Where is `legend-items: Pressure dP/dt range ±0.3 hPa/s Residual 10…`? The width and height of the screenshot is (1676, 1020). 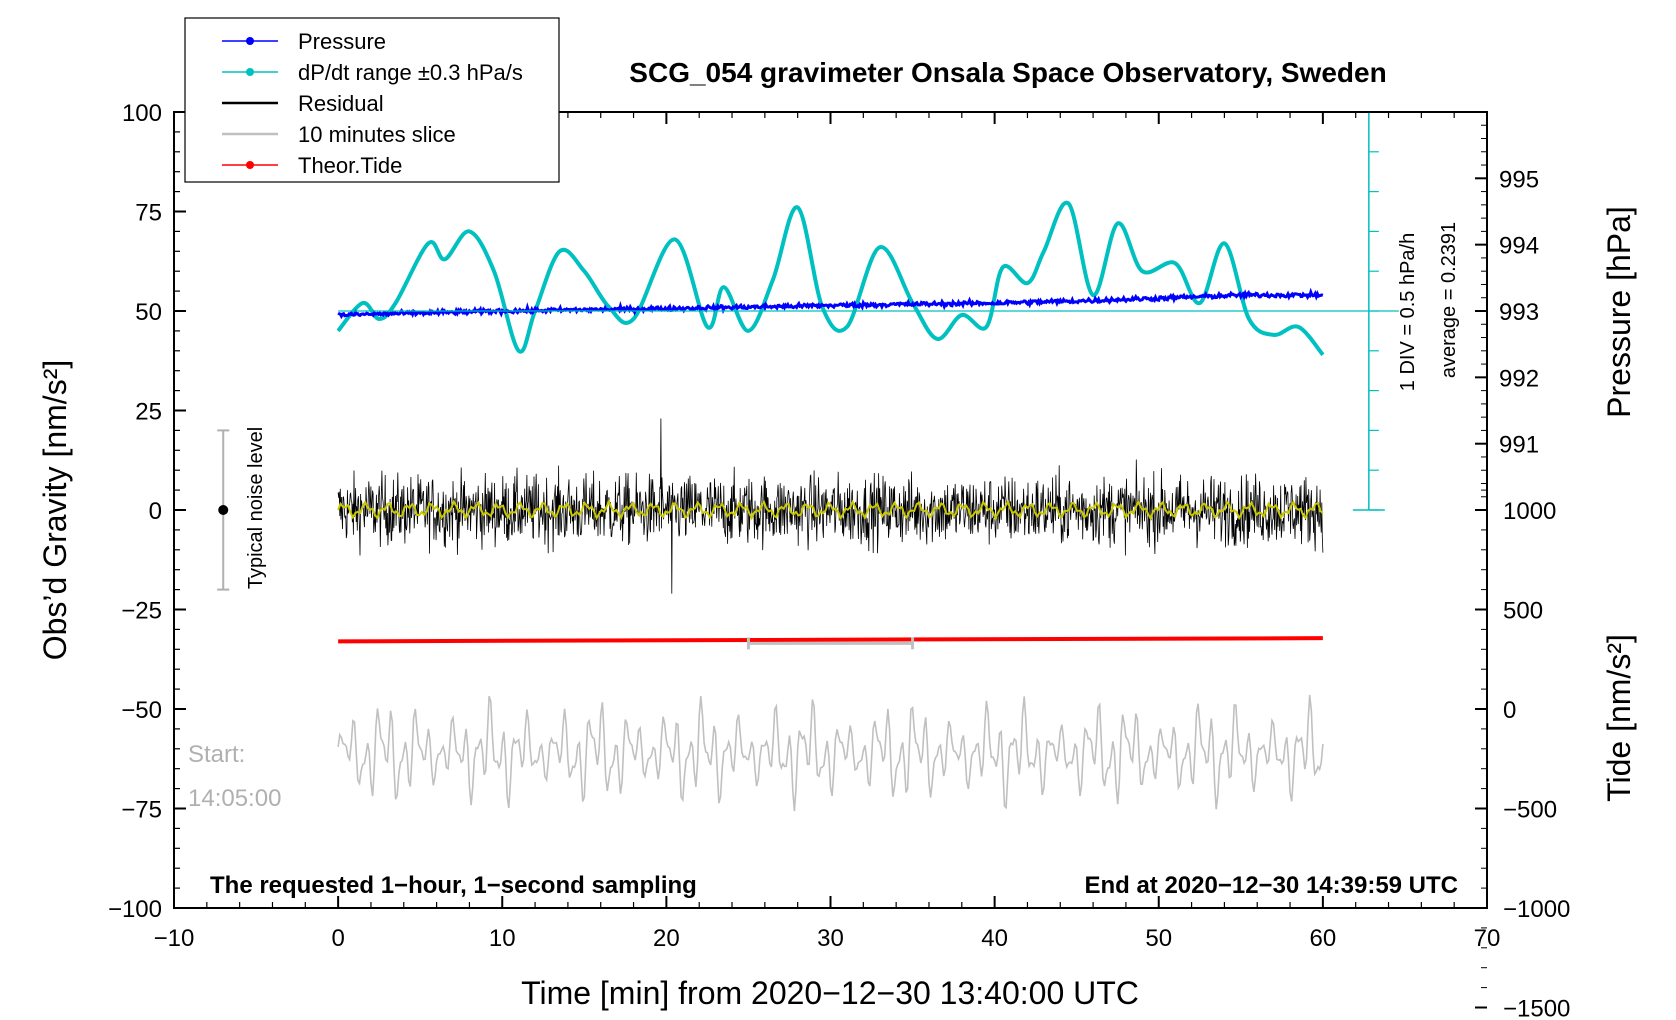
legend-items: Pressure dP/dt range ±0.3 hPa/s Residual 10… is located at coordinates (372, 103).